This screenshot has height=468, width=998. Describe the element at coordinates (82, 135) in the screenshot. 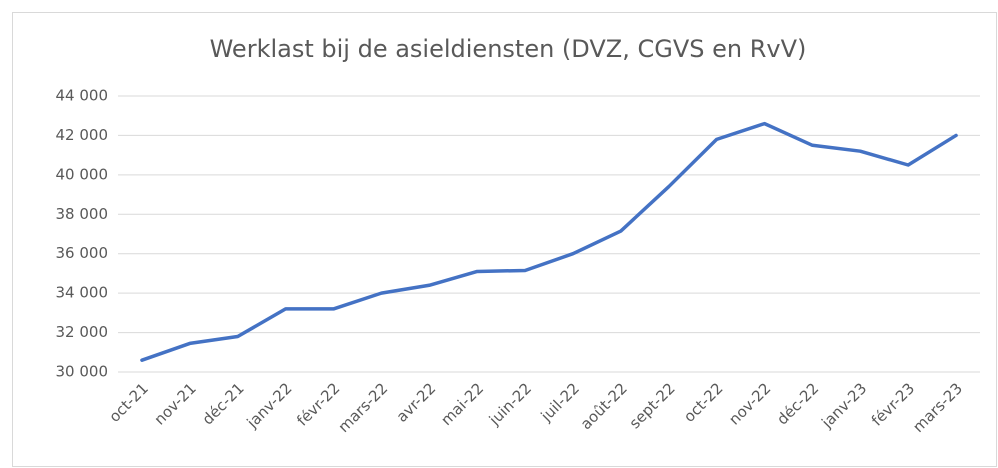

I see `y-tick-label: 42 000` at that location.